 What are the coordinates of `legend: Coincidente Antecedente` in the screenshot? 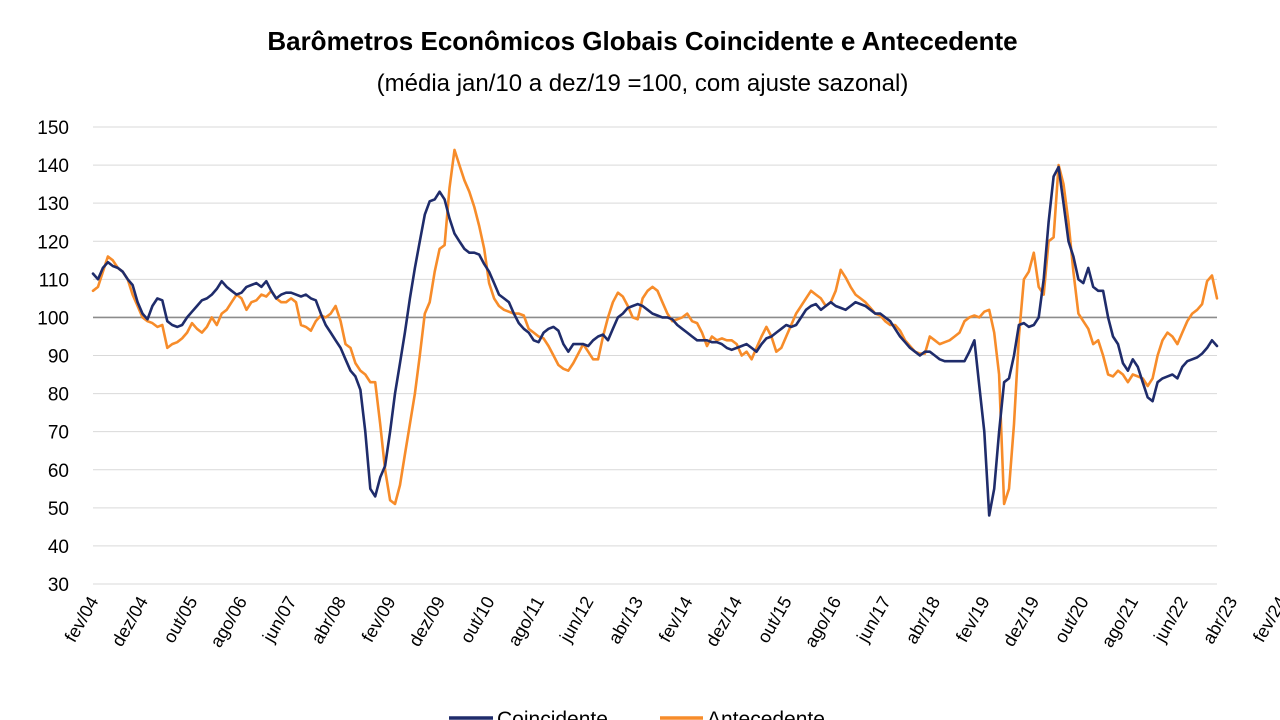 It's located at (637, 714).